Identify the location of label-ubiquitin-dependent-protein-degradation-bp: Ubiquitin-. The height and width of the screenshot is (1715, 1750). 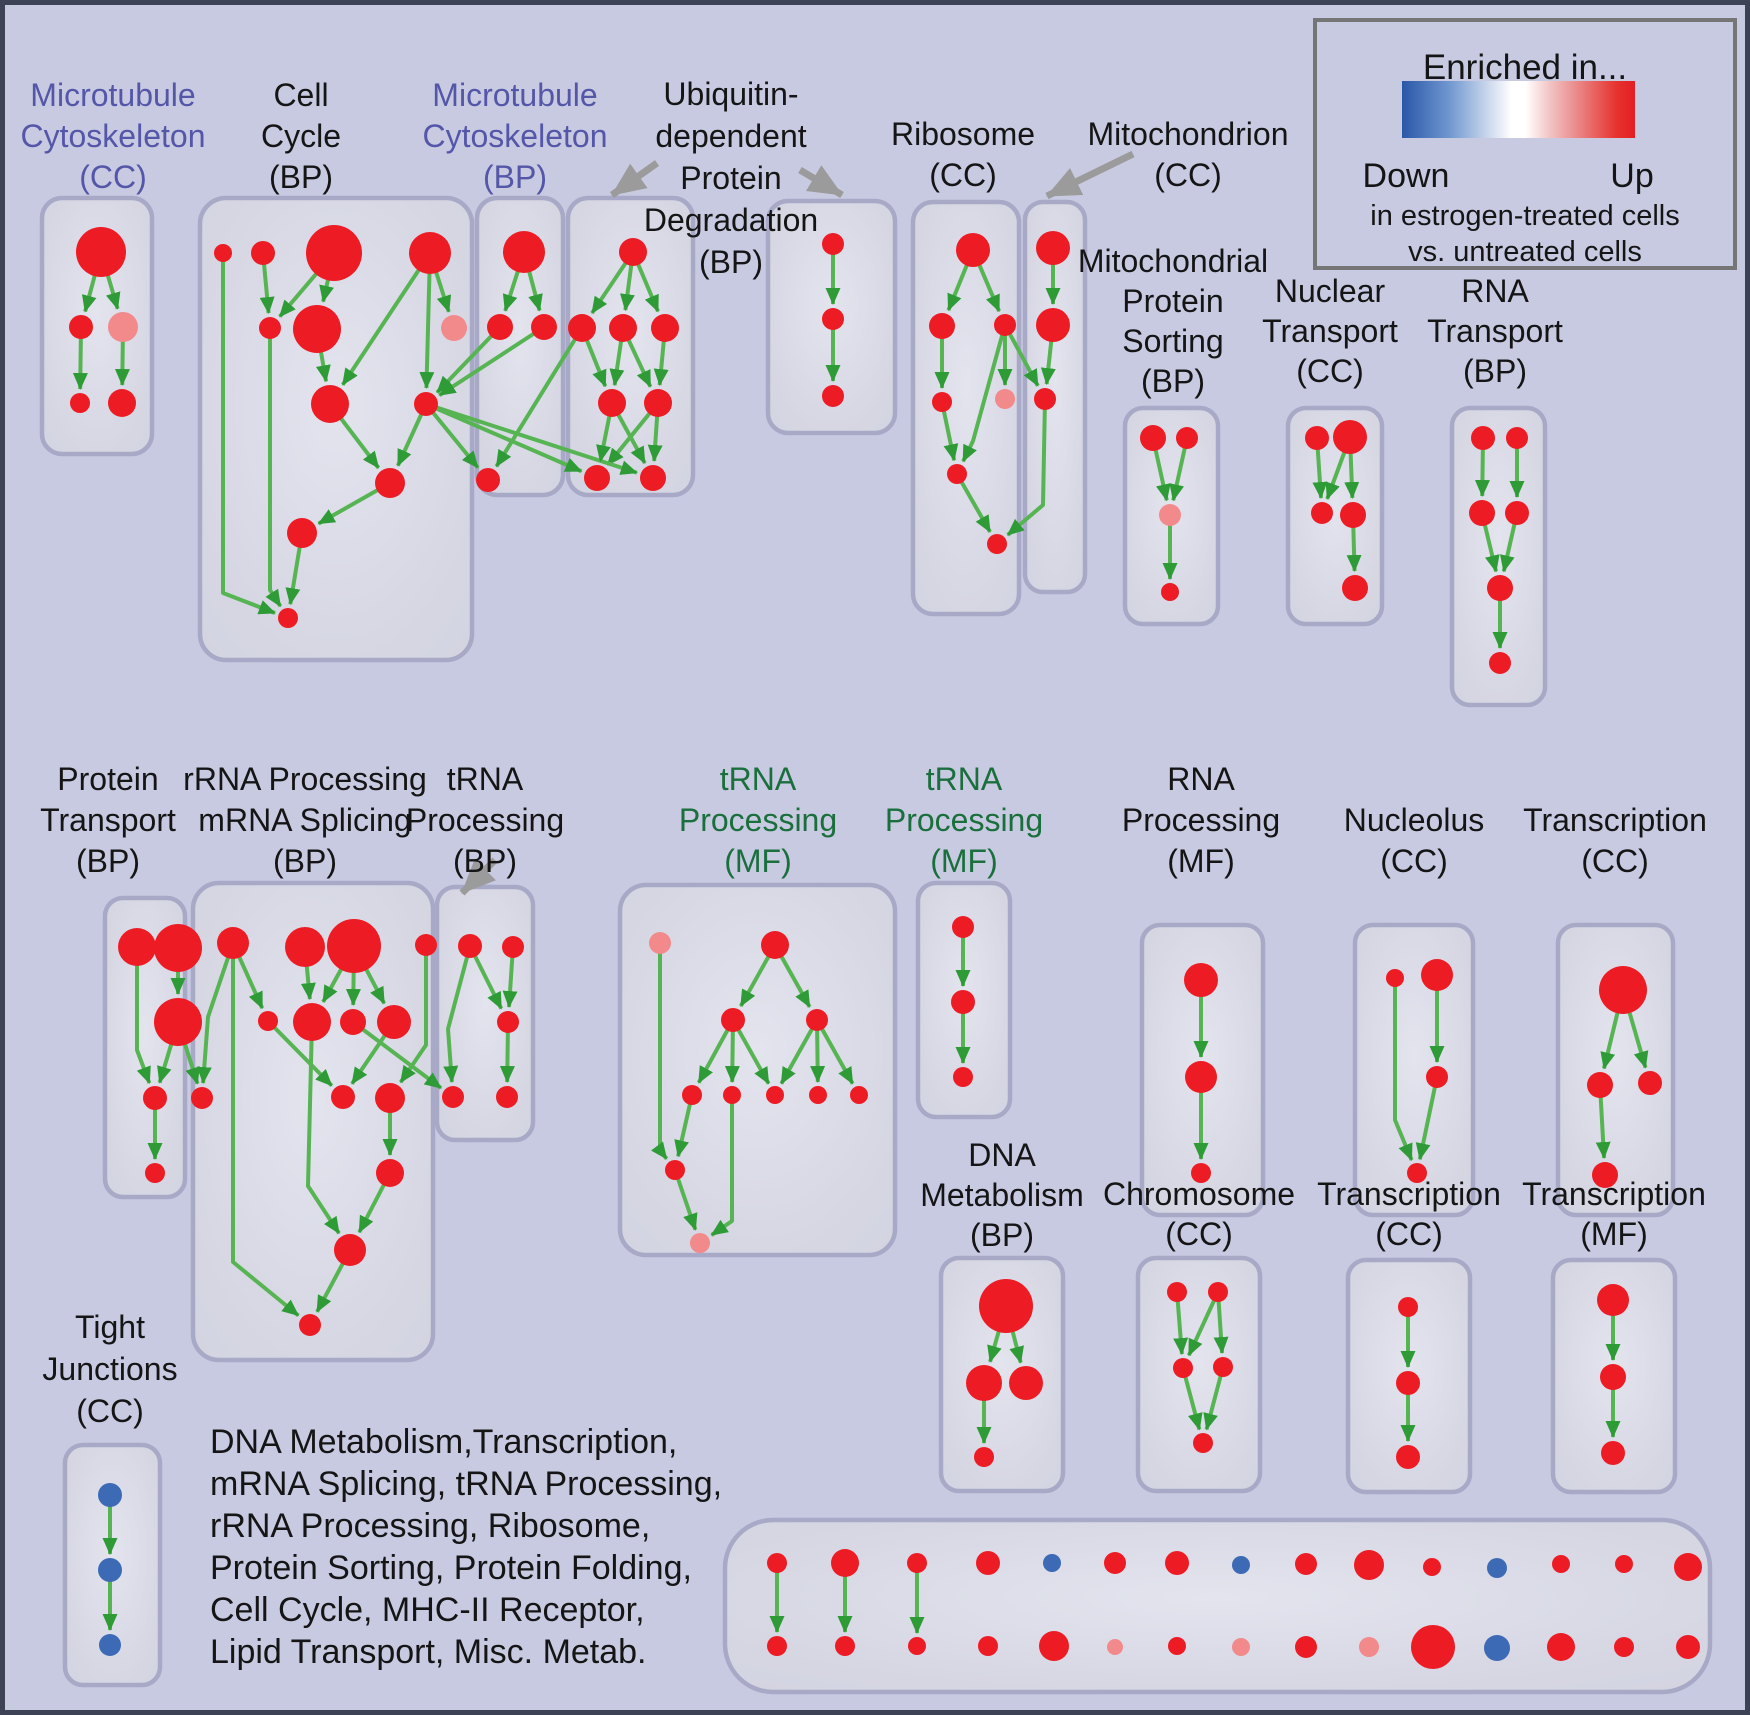
(730, 94).